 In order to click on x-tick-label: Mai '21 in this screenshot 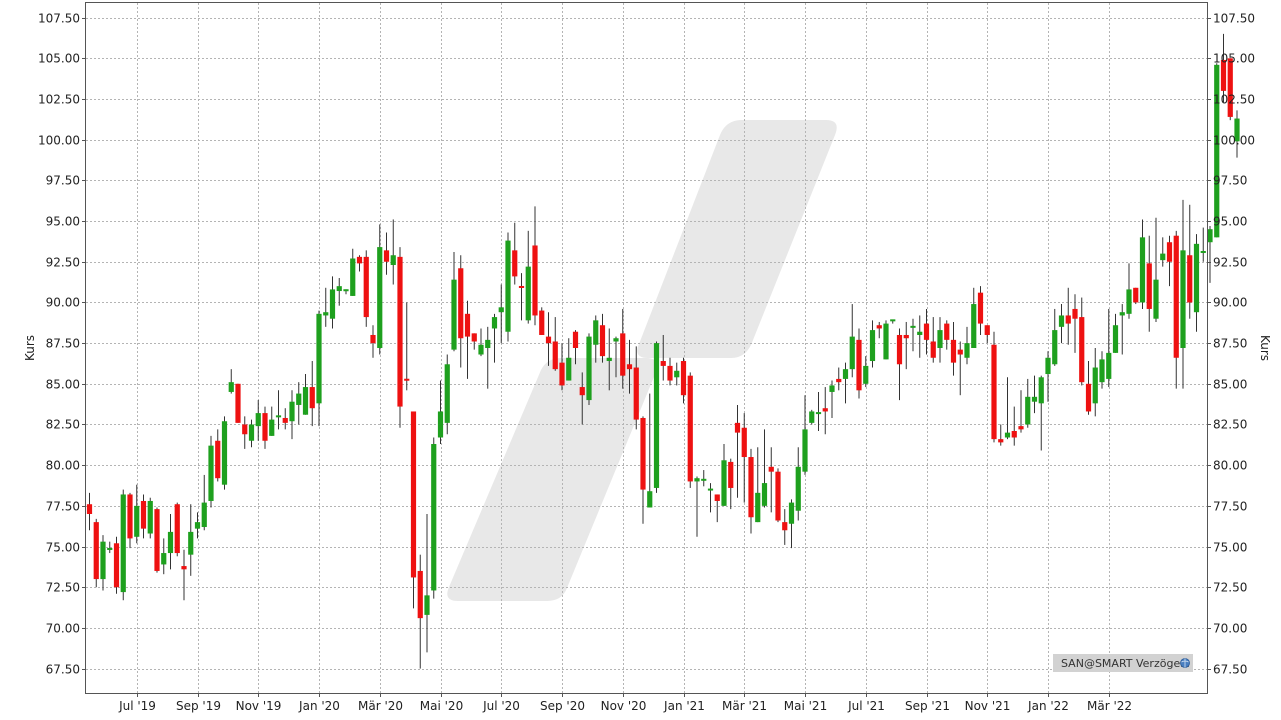, I will do `click(805, 706)`.